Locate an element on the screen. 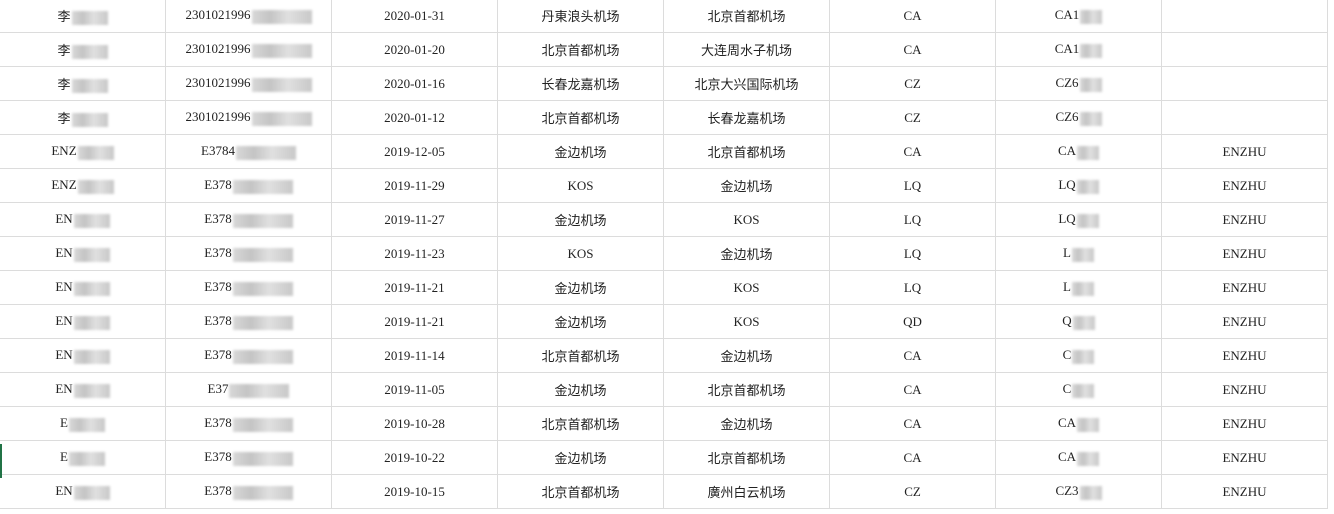 The width and height of the screenshot is (1334, 514). date-cell: 2019-11-27 is located at coordinates (414, 219).